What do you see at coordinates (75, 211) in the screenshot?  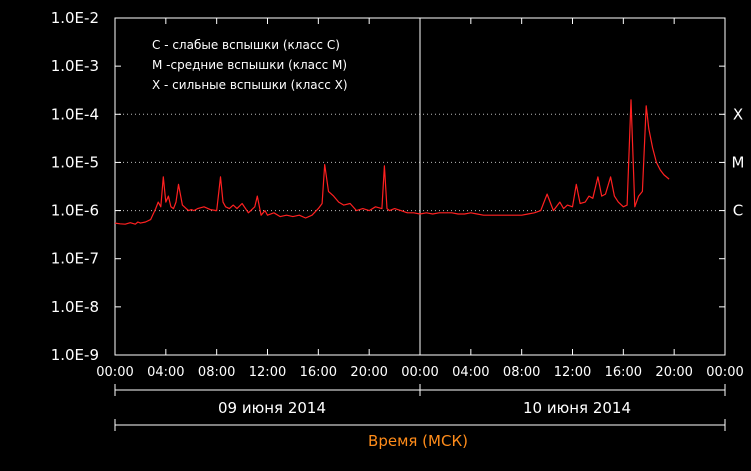 I see `y-tick-label: 1.0E-6` at bounding box center [75, 211].